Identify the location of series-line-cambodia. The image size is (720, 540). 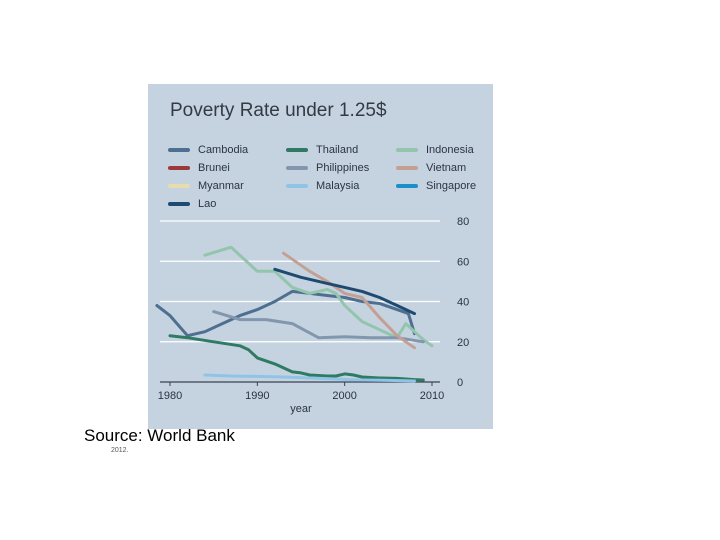
(285, 313).